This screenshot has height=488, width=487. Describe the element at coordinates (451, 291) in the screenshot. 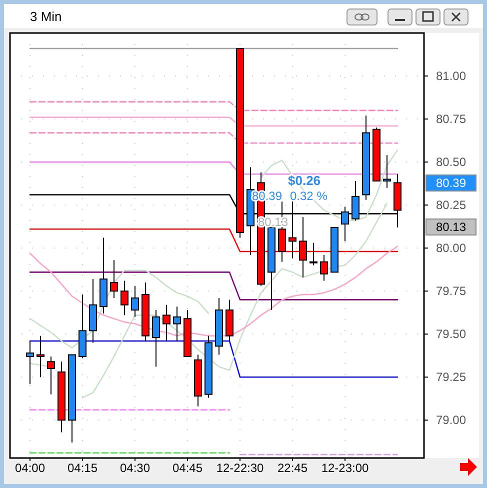

I see `y-tick-label: 79.75` at that location.